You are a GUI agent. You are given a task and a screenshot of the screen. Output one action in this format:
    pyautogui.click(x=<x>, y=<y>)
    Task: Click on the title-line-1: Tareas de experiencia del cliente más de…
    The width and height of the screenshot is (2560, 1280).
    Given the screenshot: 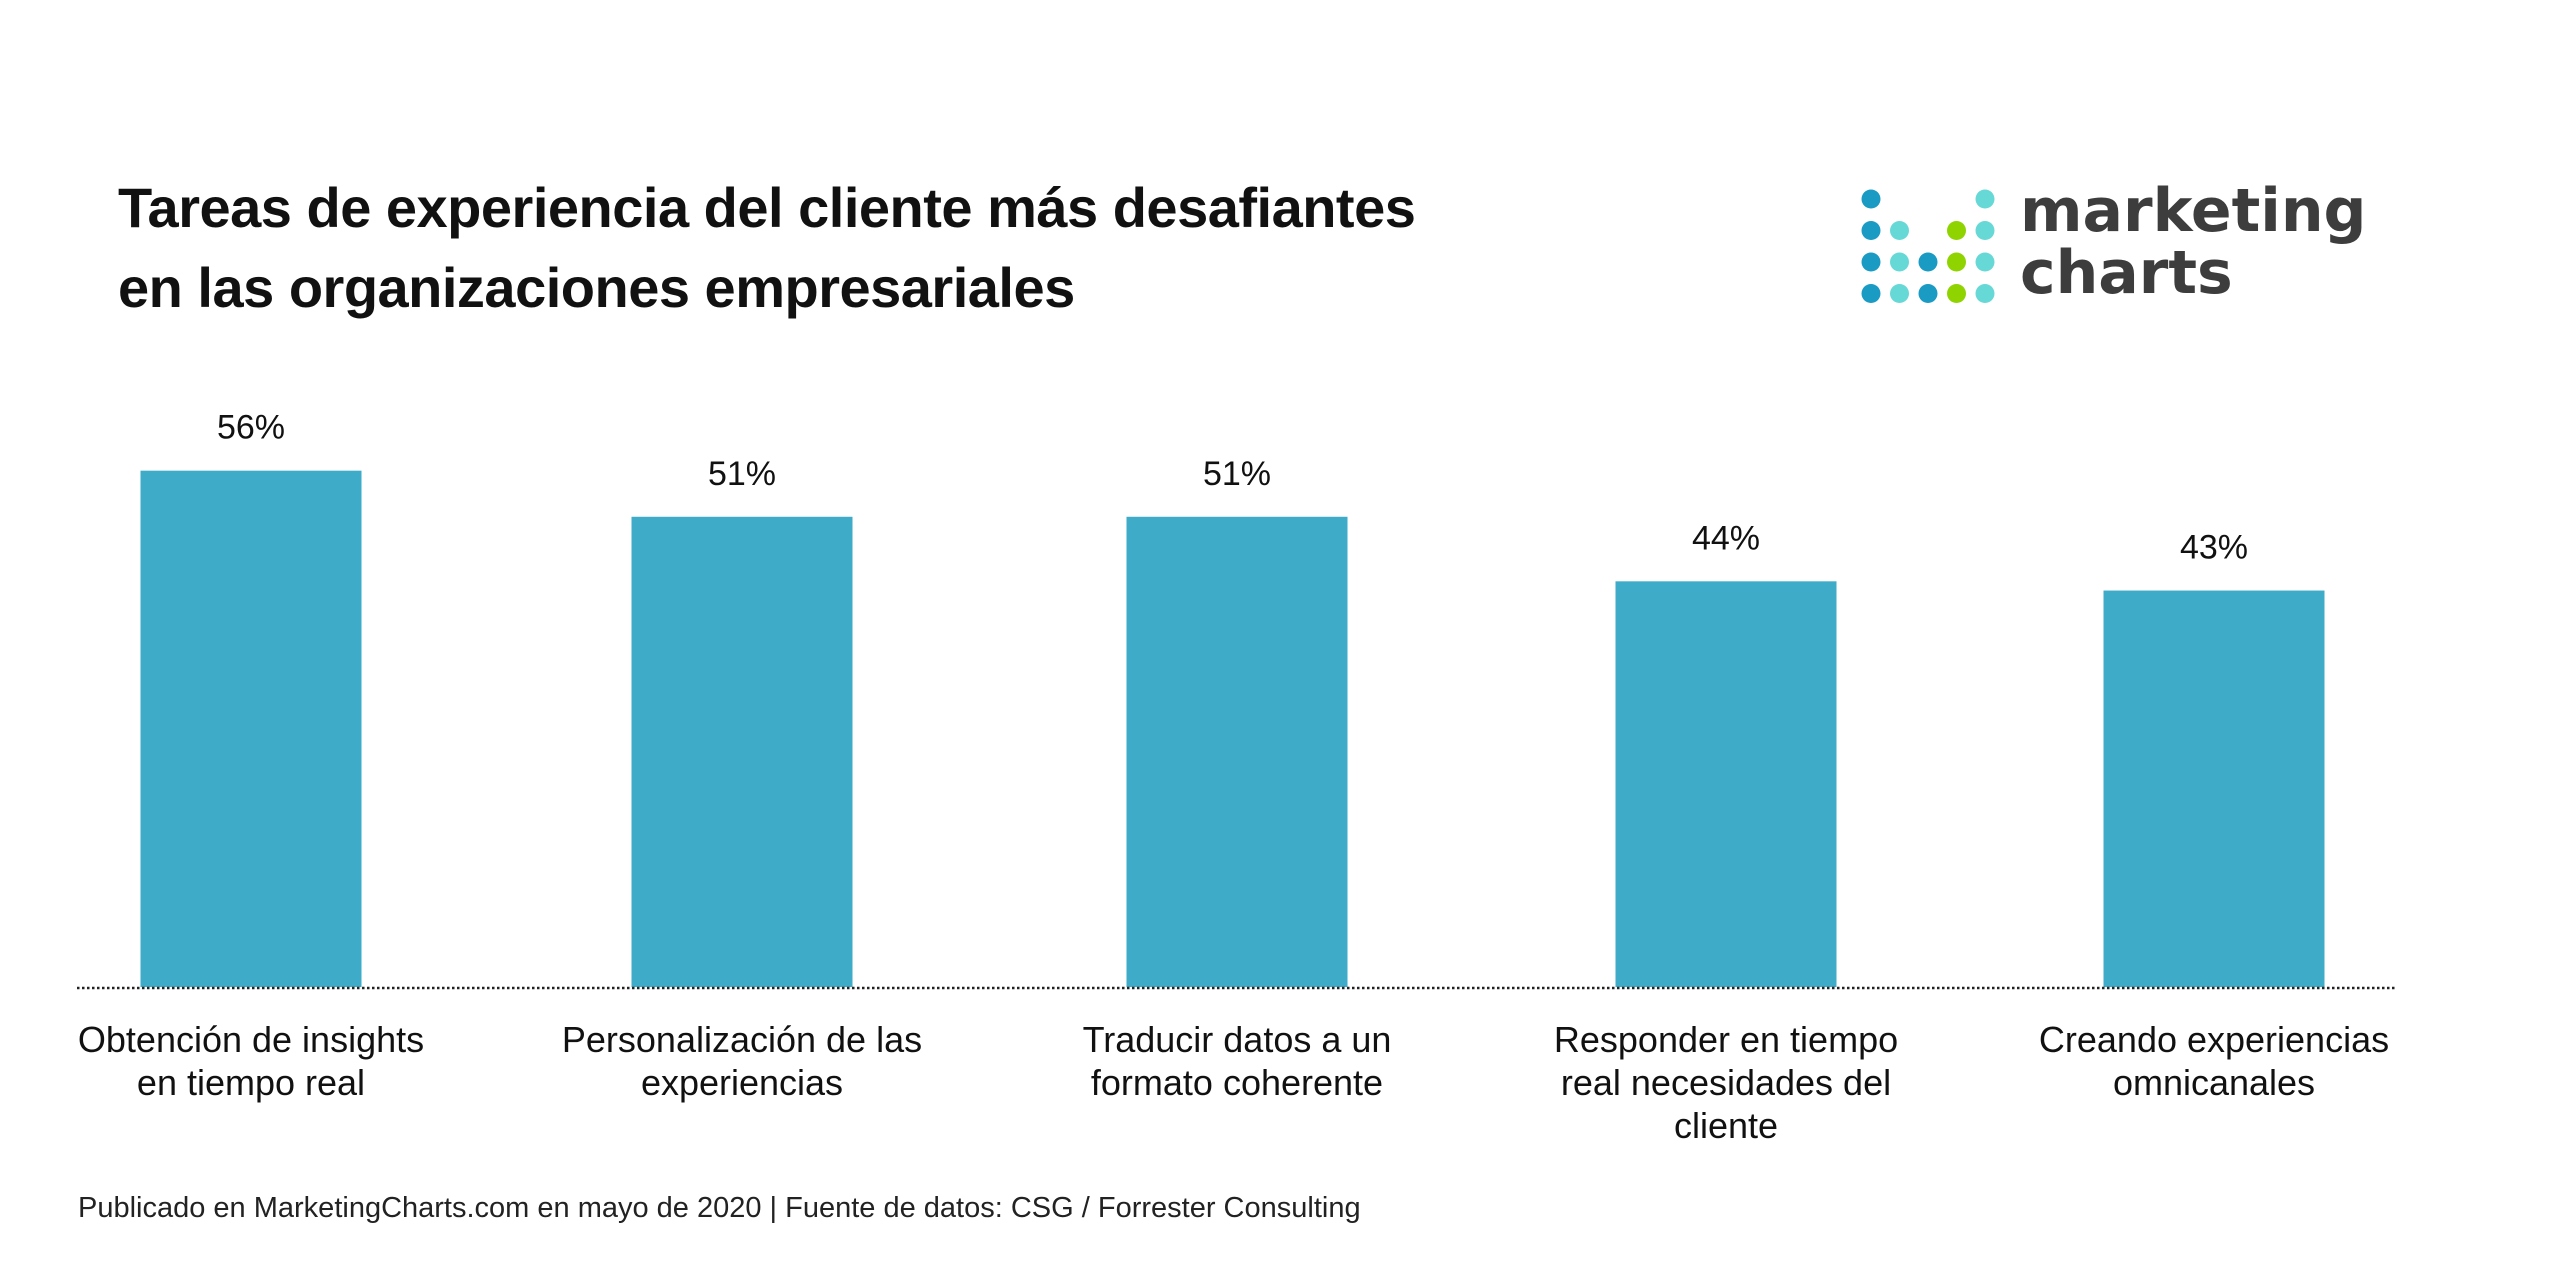 What is the action you would take?
    pyautogui.click(x=767, y=207)
    